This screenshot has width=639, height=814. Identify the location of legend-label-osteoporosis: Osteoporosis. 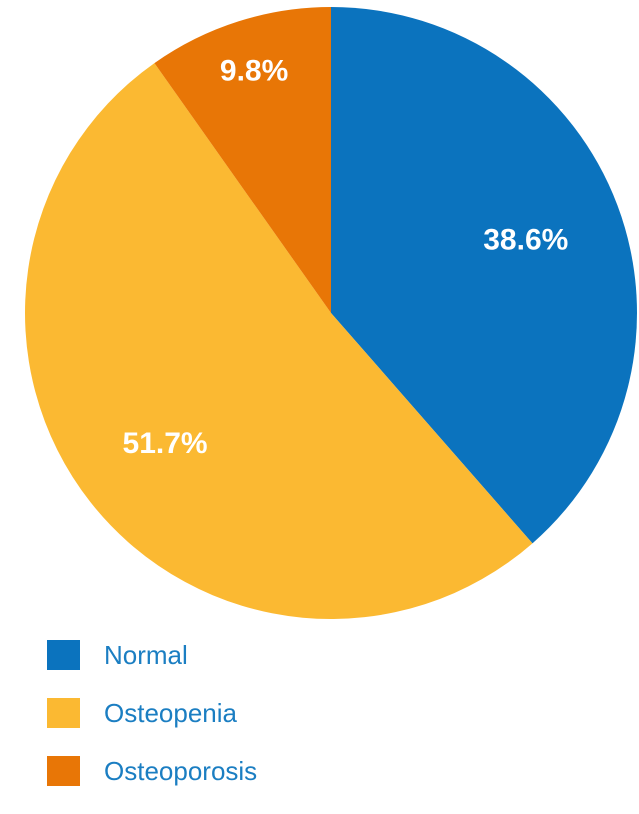
(181, 771).